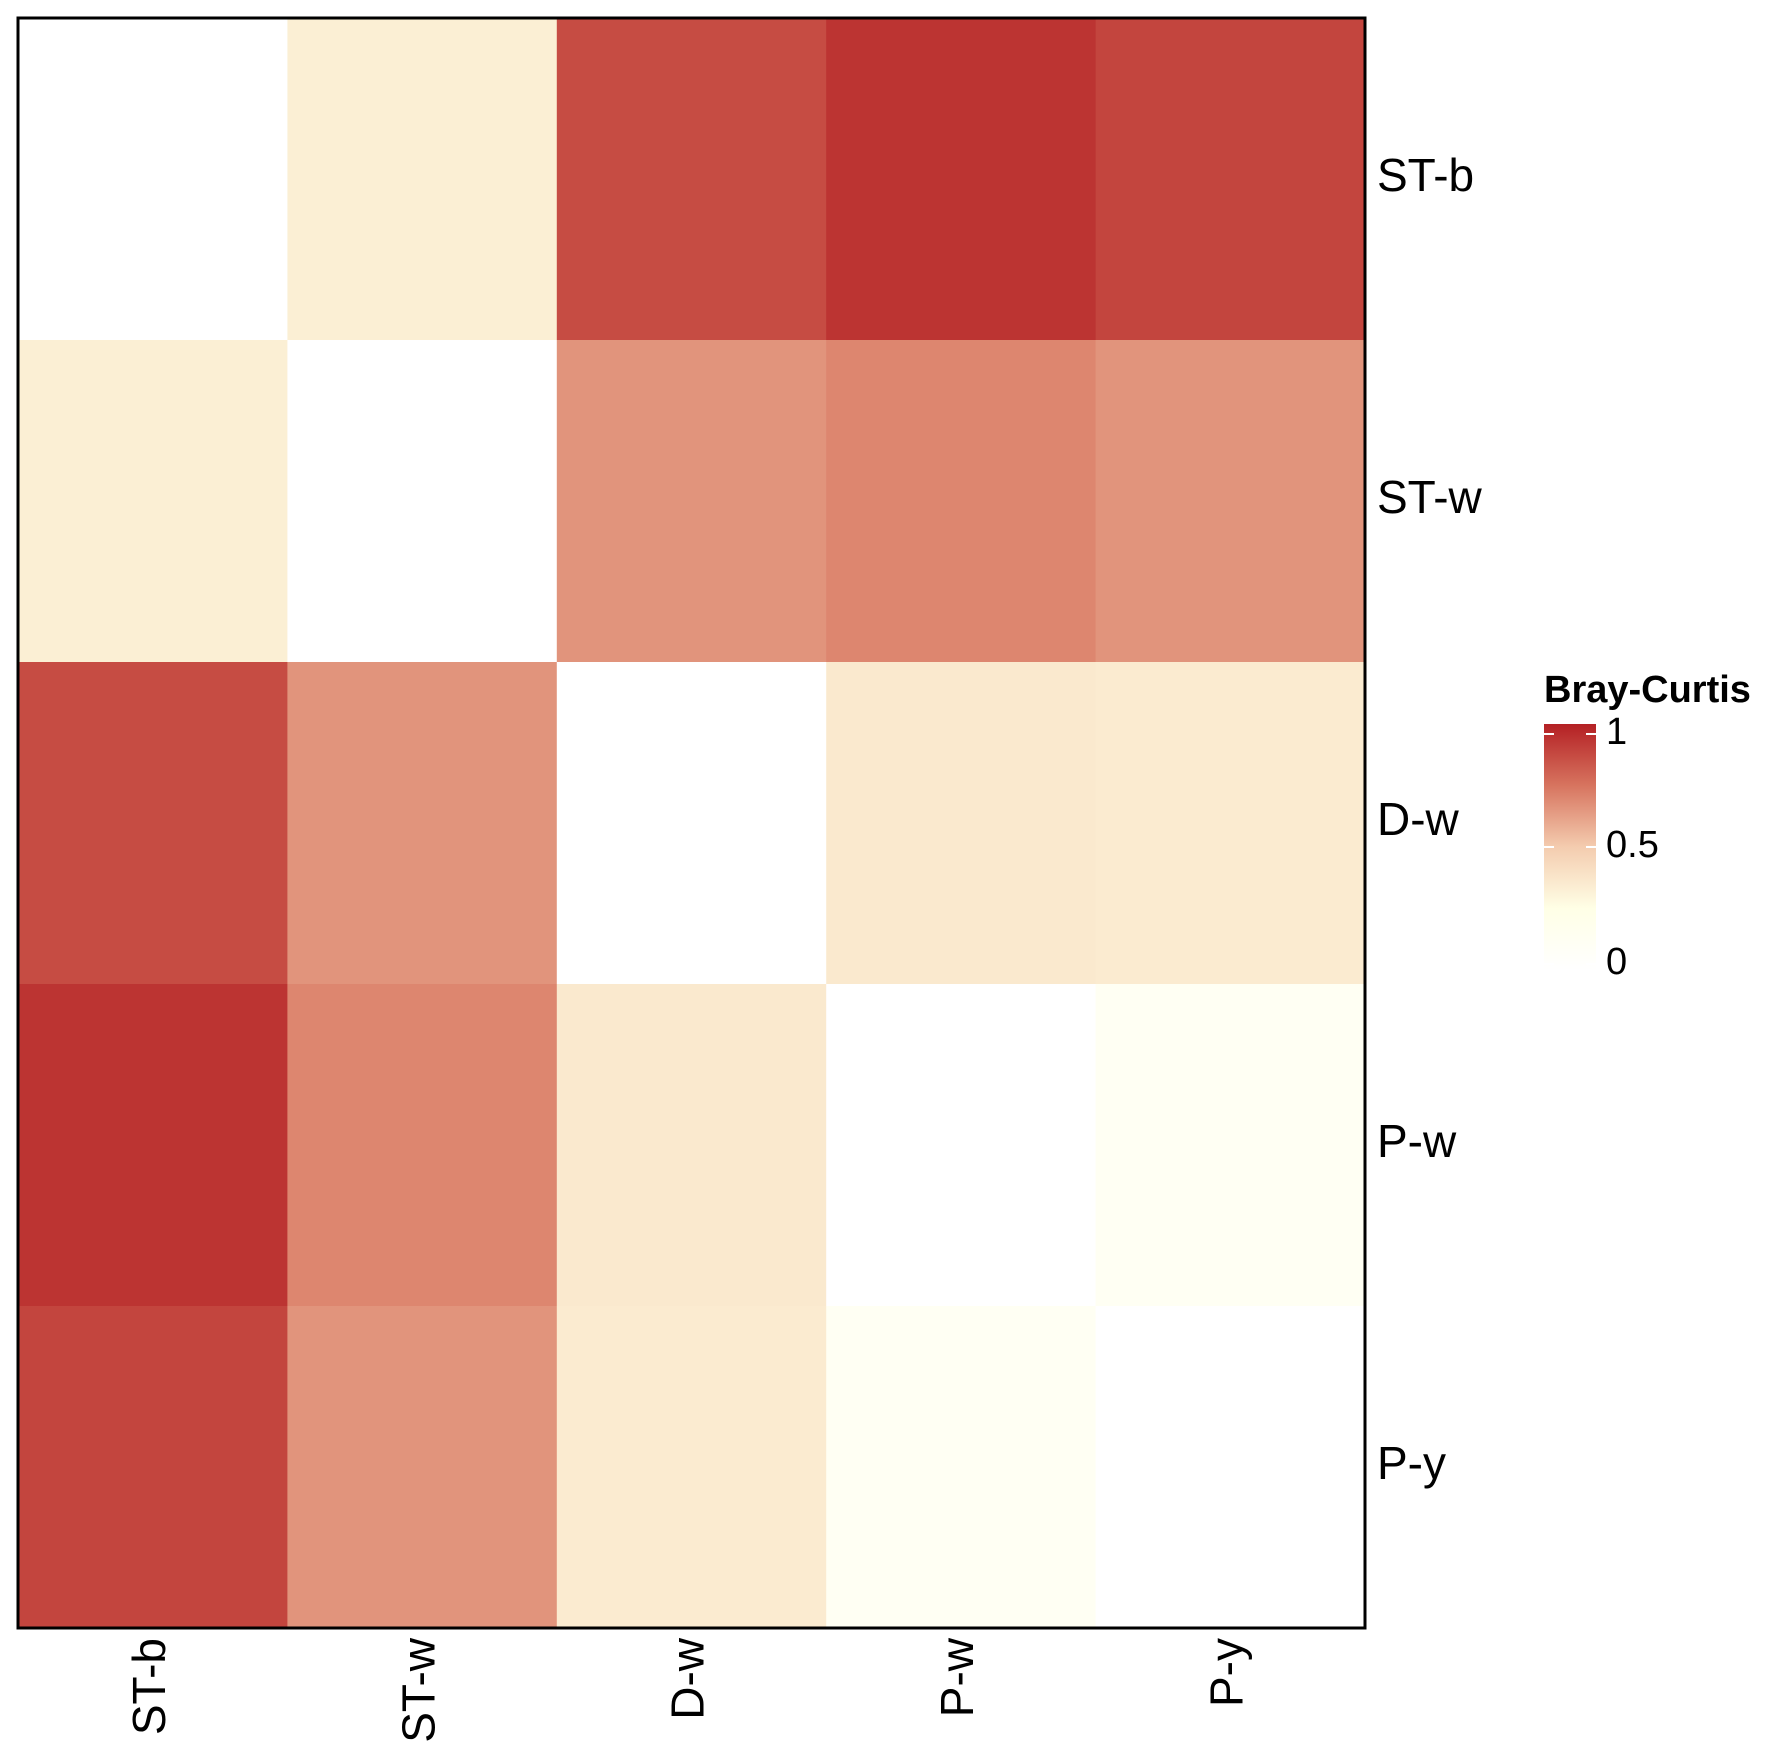 The height and width of the screenshot is (1764, 1778). I want to click on legend-title: Bray-Curtis, so click(1647, 690).